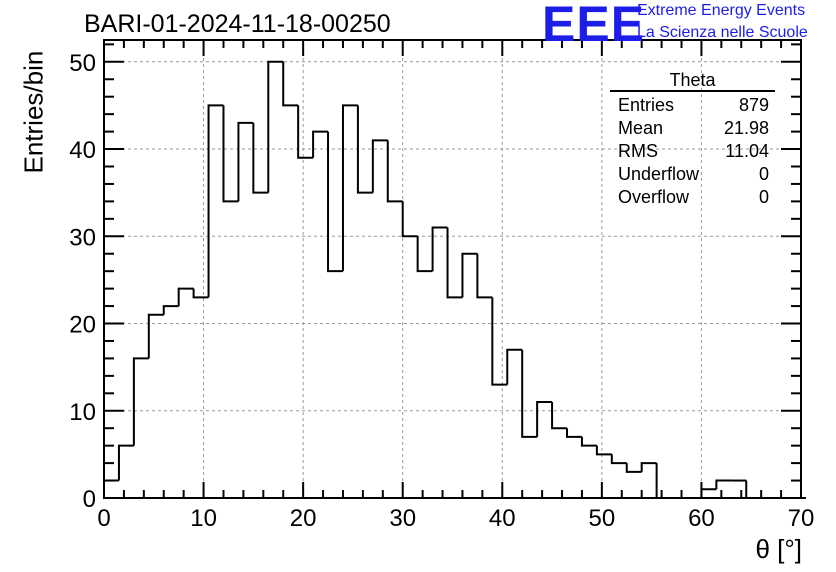 This screenshot has height=572, width=836. I want to click on y-tick-label: 40, so click(82, 150).